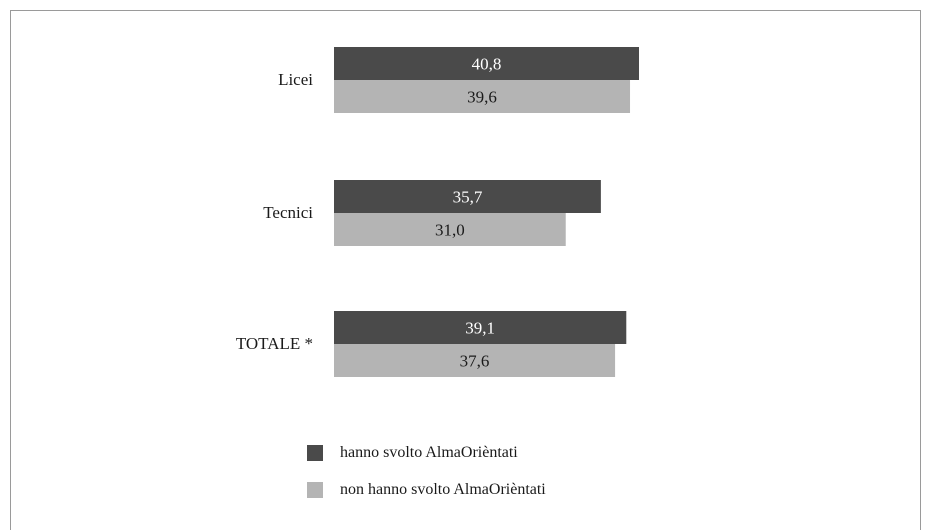 The height and width of the screenshot is (530, 931). I want to click on legend-label: non hanno svolto AlmaOrièntati, so click(443, 489).